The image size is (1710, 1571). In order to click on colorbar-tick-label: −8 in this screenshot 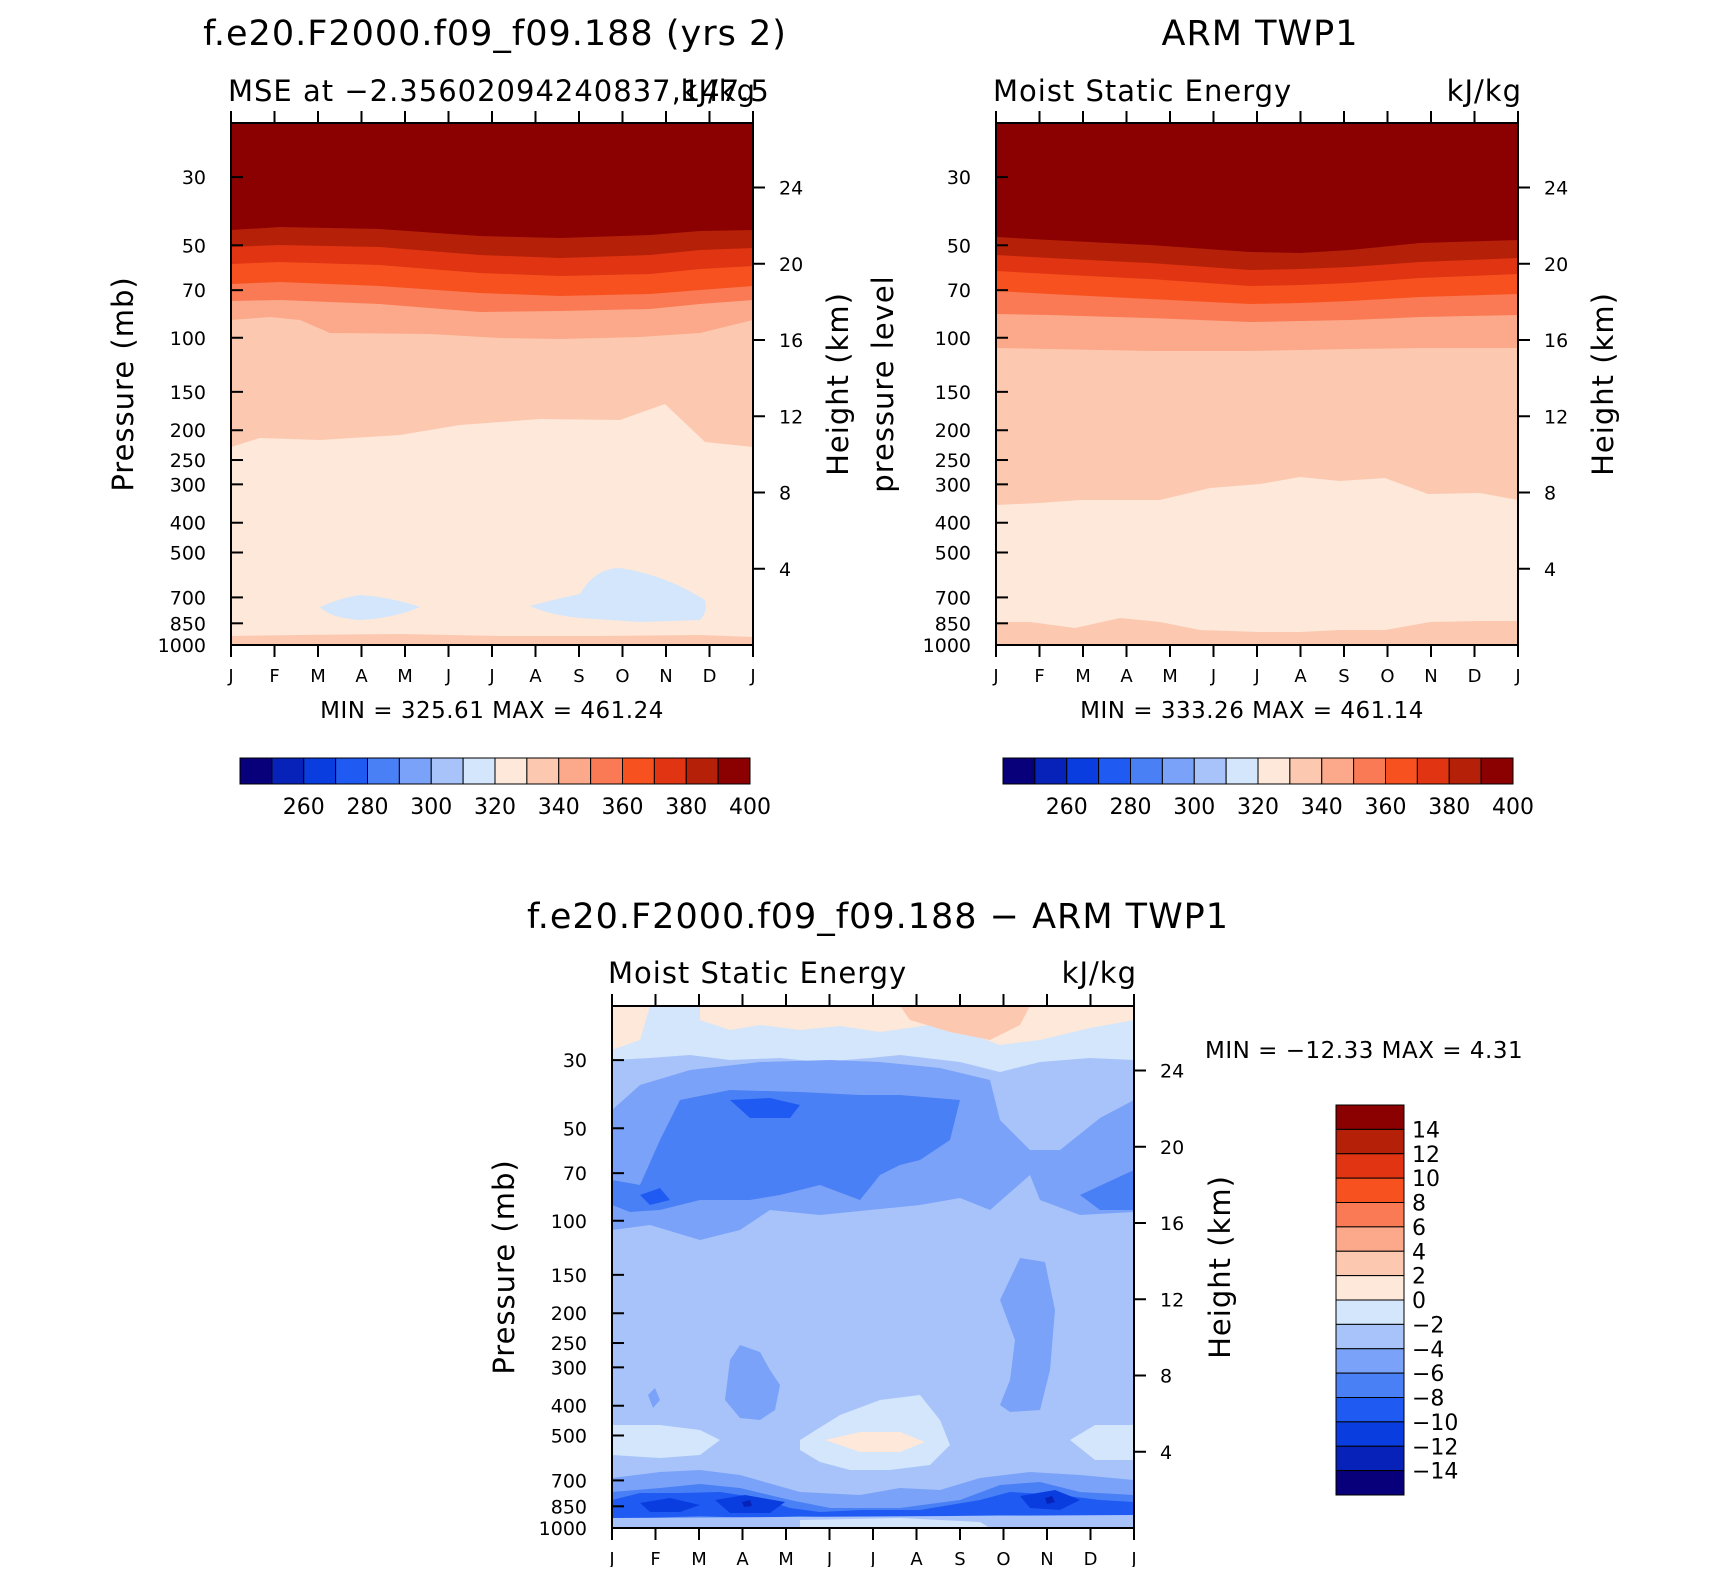, I will do `click(1428, 1399)`.